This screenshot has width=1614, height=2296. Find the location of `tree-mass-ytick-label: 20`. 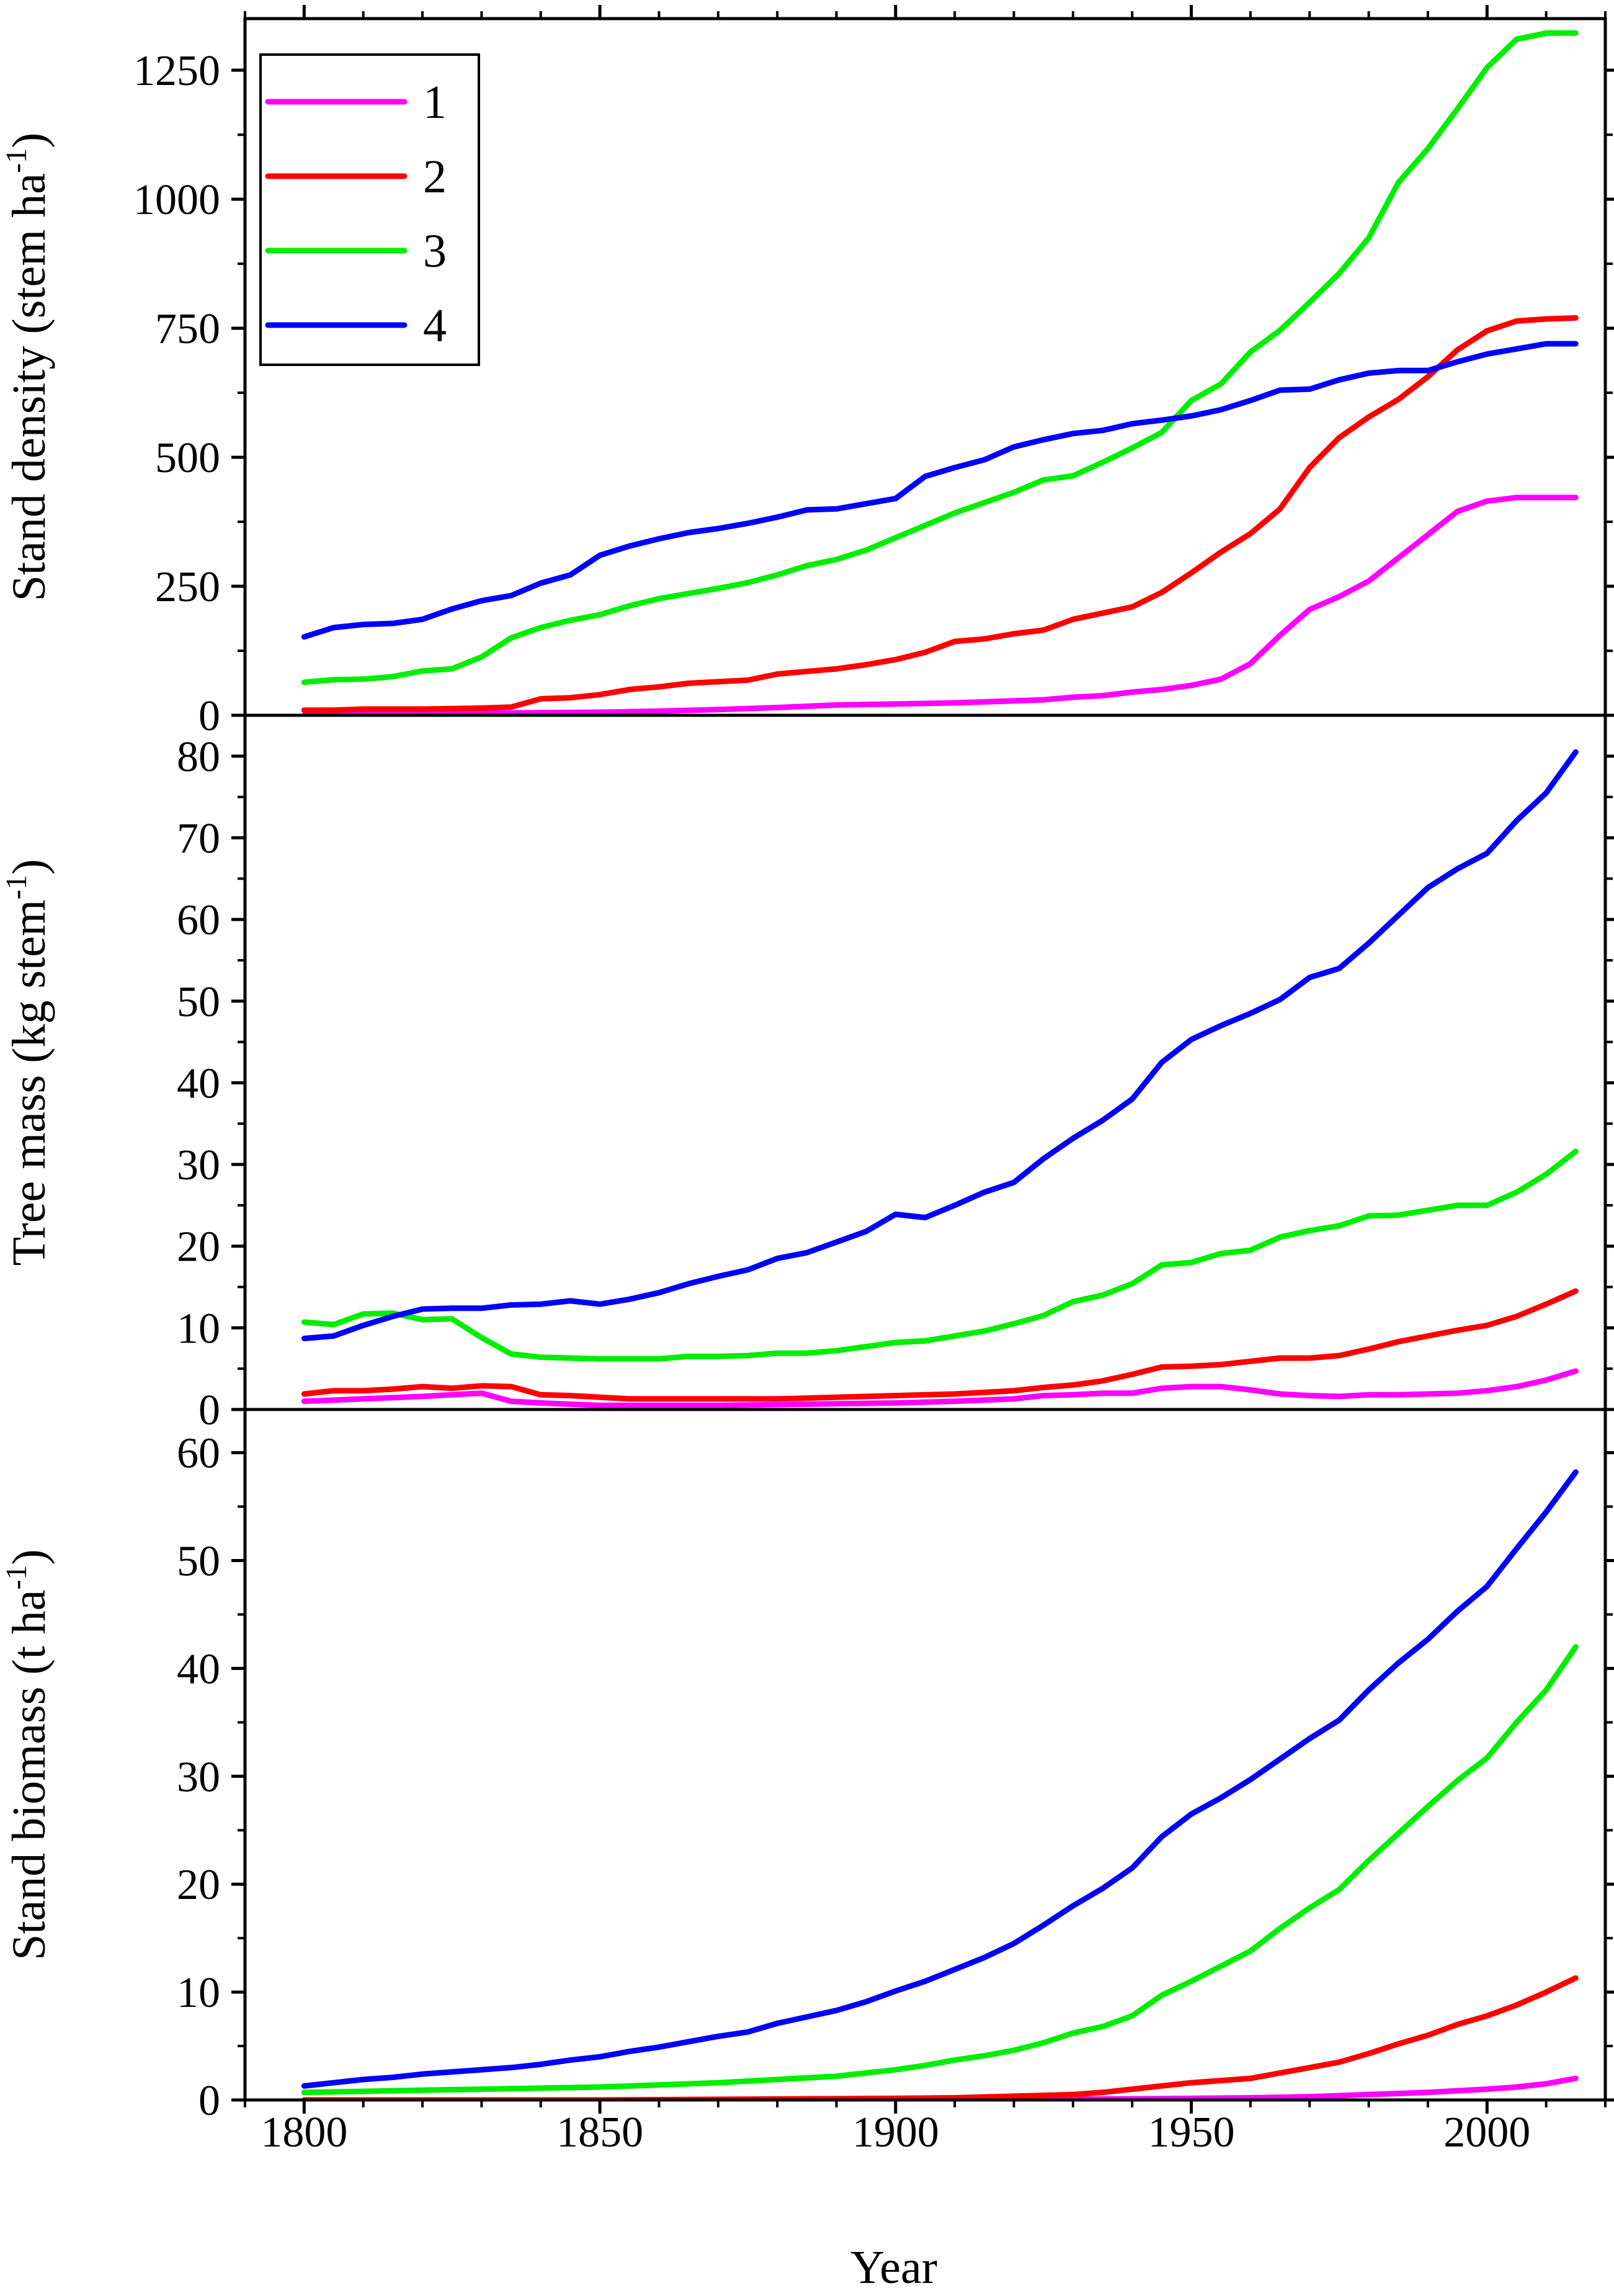

tree-mass-ytick-label: 20 is located at coordinates (198, 1247).